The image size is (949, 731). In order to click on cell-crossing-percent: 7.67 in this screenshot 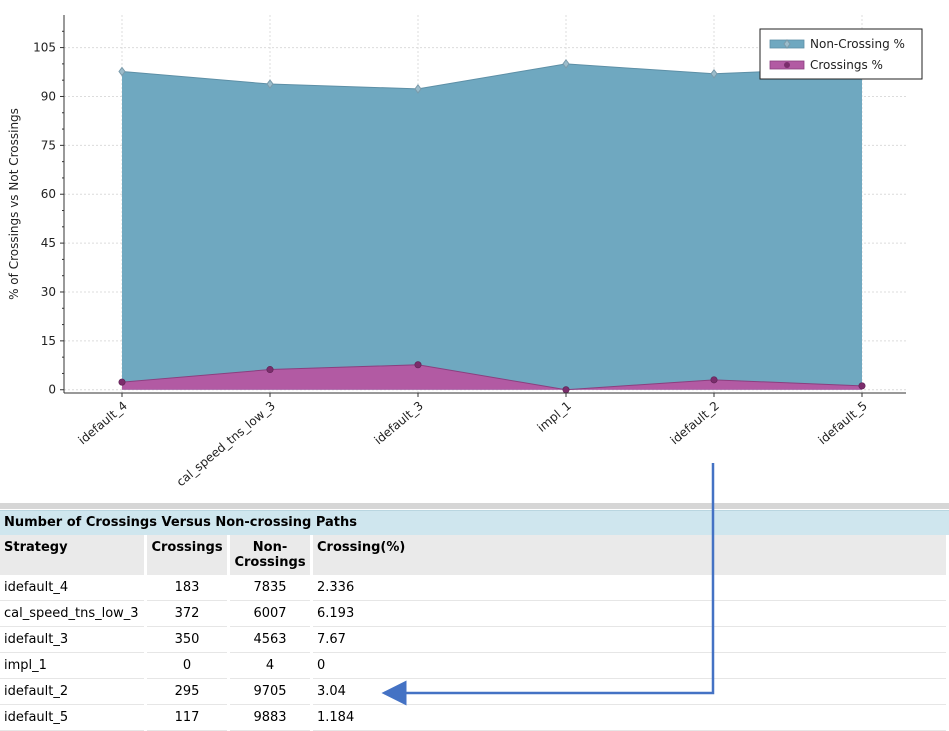, I will do `click(630, 639)`.